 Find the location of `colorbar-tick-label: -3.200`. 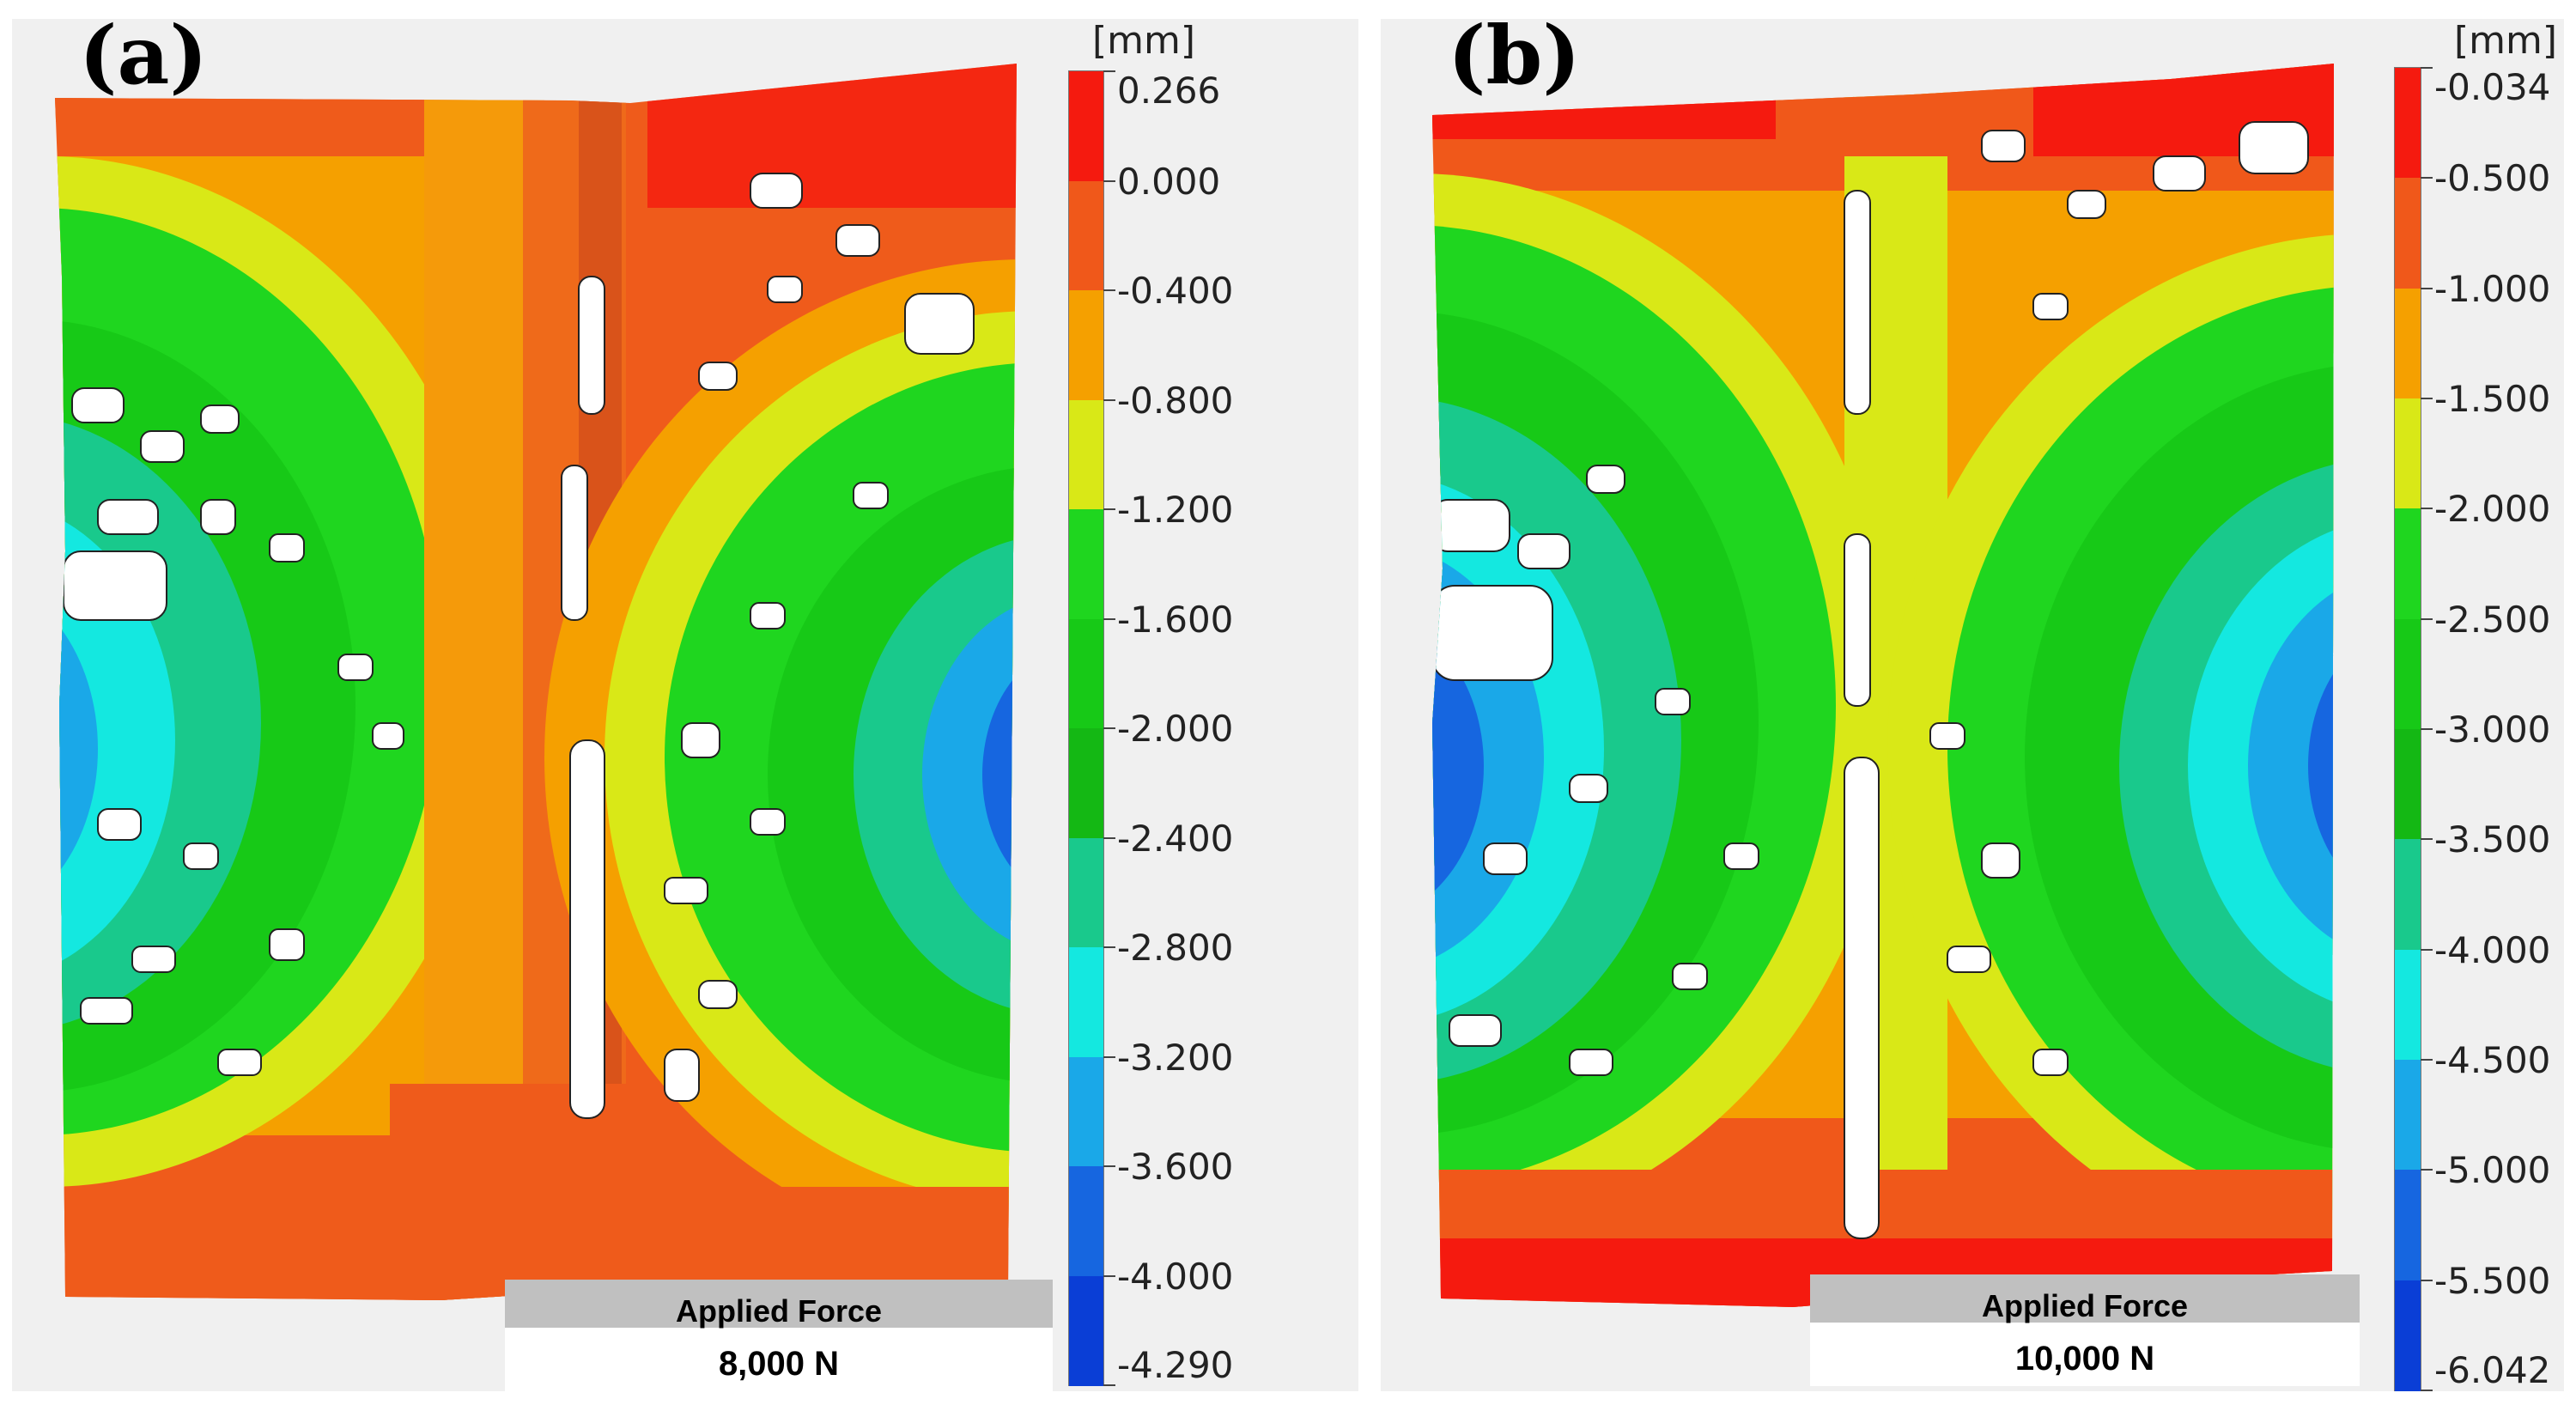

colorbar-tick-label: -3.200 is located at coordinates (1175, 1057).